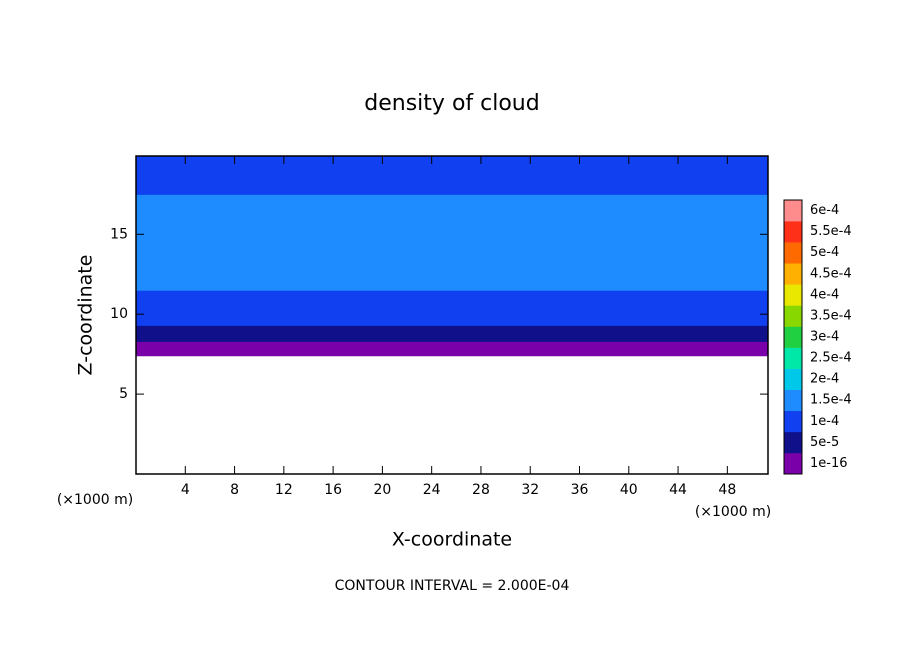  I want to click on x-tick-label: 36, so click(580, 490).